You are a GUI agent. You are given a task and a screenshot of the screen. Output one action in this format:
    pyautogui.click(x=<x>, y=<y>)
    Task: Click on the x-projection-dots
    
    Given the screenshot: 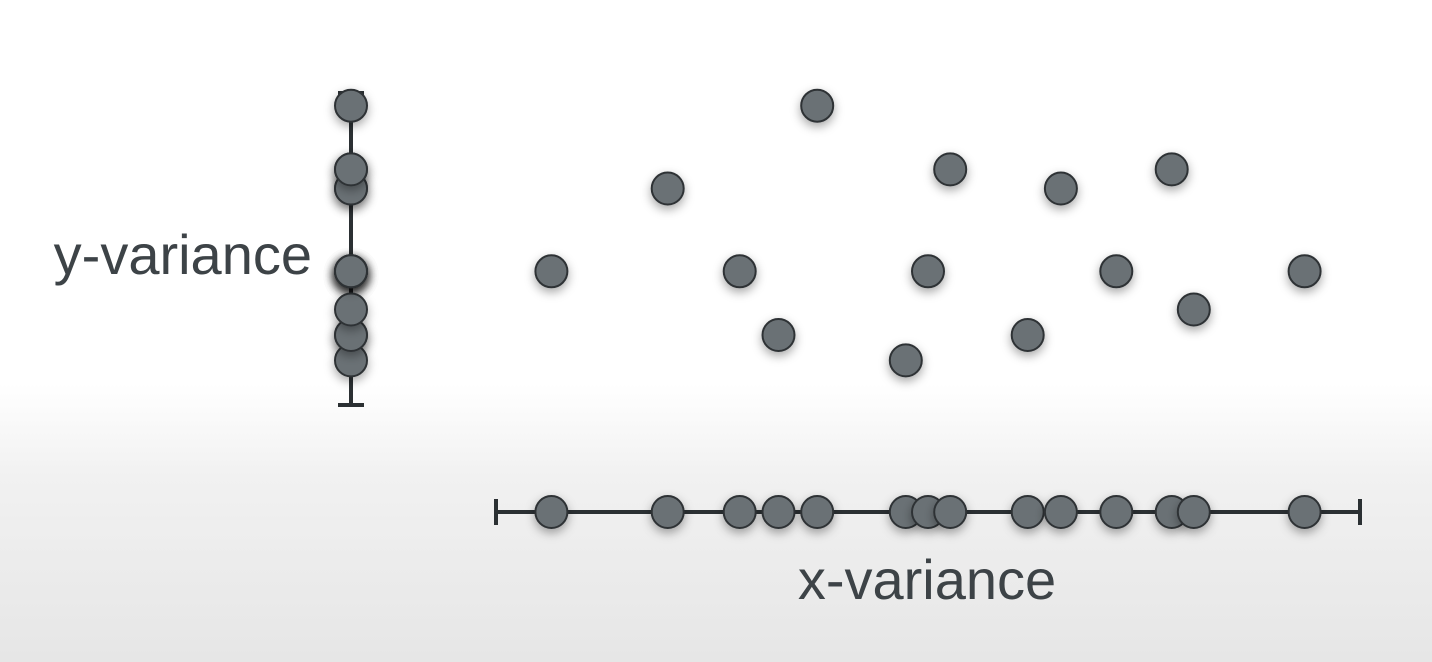 What is the action you would take?
    pyautogui.click(x=927, y=512)
    